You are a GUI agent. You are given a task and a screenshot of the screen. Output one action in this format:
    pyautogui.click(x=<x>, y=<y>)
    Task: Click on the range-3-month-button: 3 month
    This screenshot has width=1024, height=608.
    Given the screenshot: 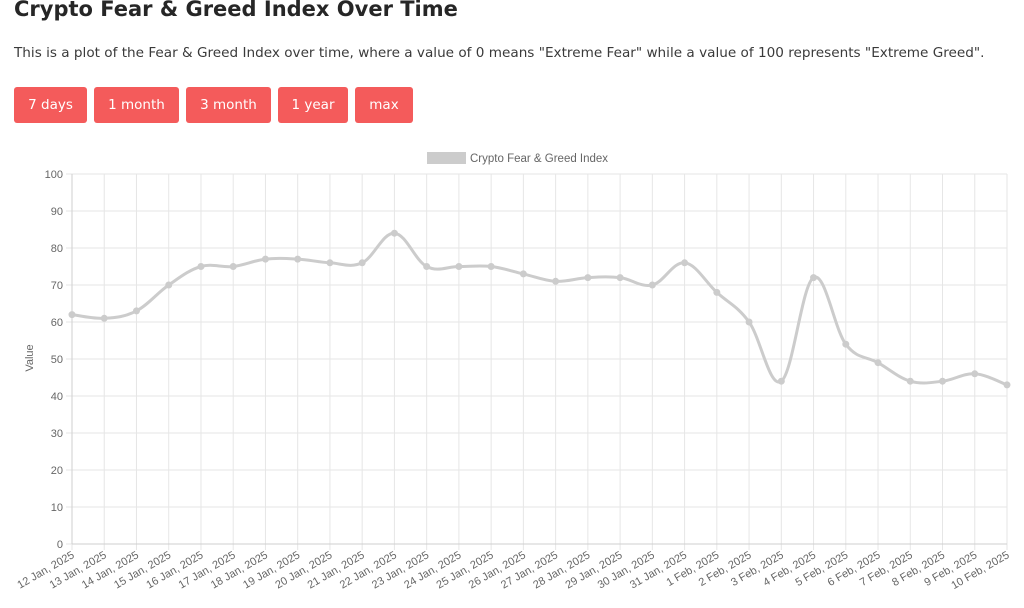 What is the action you would take?
    pyautogui.click(x=228, y=105)
    